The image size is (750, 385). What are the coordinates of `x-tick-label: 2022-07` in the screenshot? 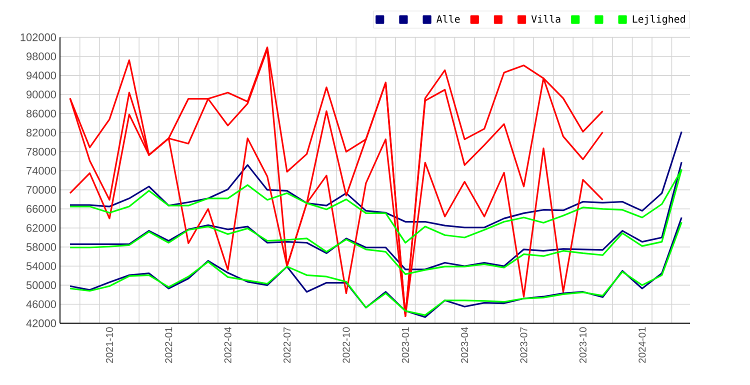 It's located at (287, 345).